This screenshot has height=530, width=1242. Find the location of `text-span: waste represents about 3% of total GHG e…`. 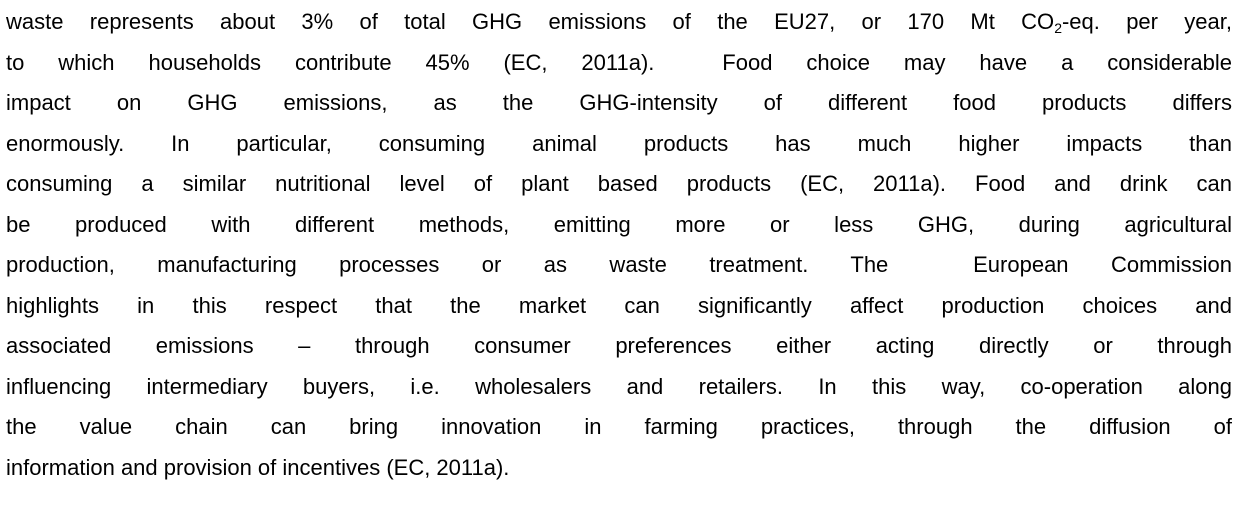

text-span: waste represents about 3% of total GHG e… is located at coordinates (530, 21).